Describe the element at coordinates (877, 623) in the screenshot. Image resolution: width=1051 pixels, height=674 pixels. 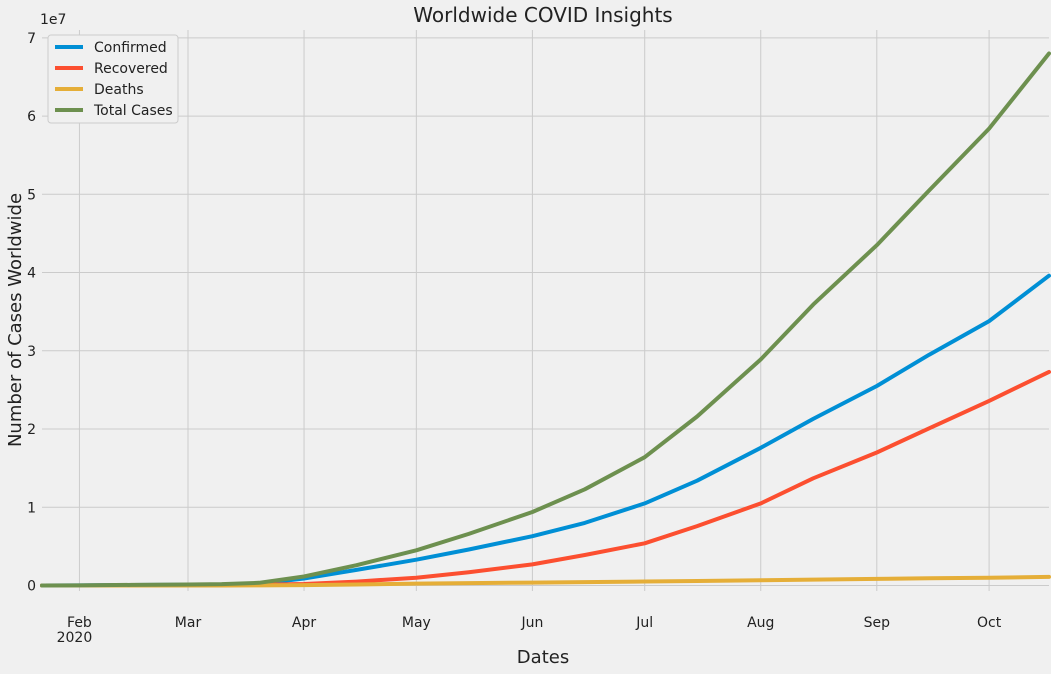
I see `x-tick-label: Sep` at that location.